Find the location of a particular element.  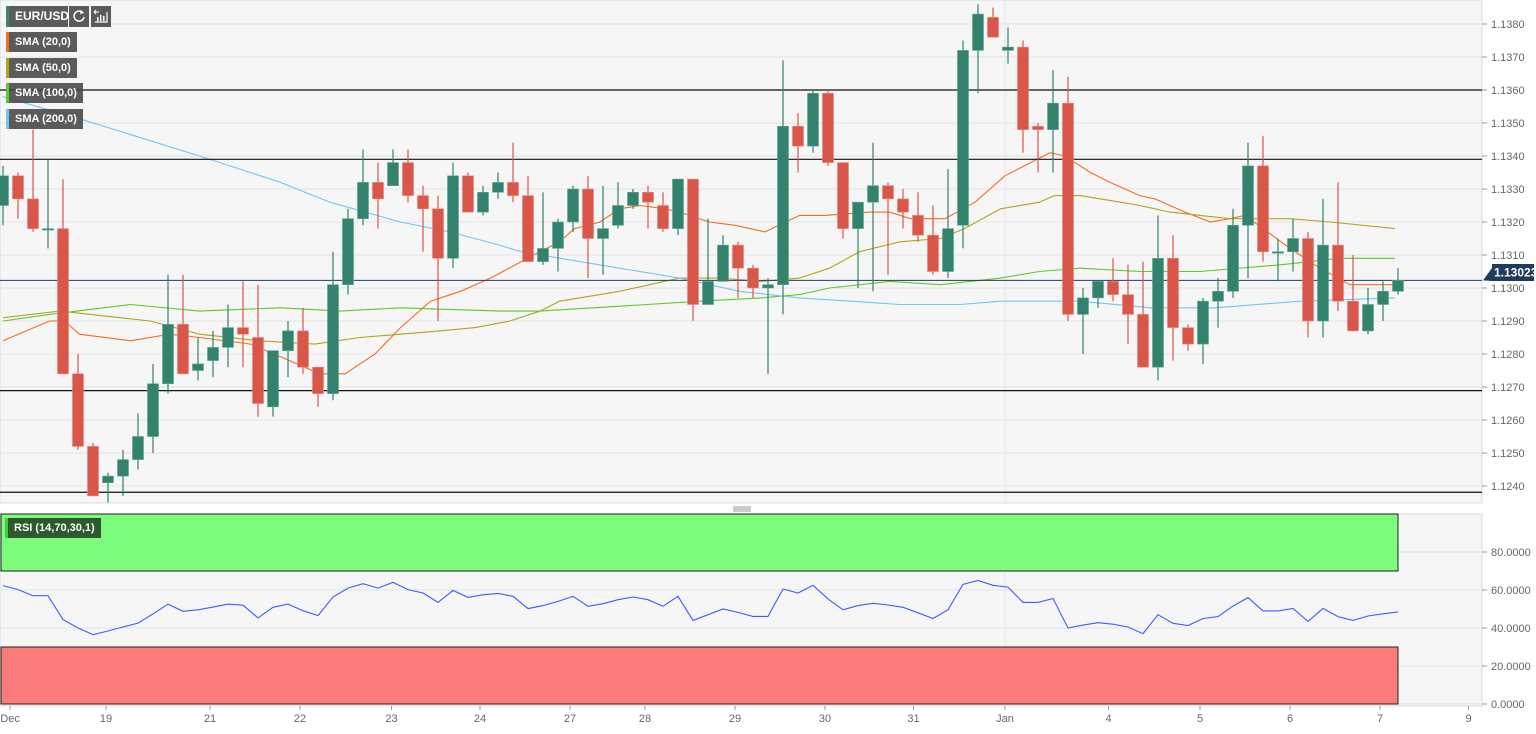

rsi-tick-label: 0.0000 is located at coordinates (1508, 705).